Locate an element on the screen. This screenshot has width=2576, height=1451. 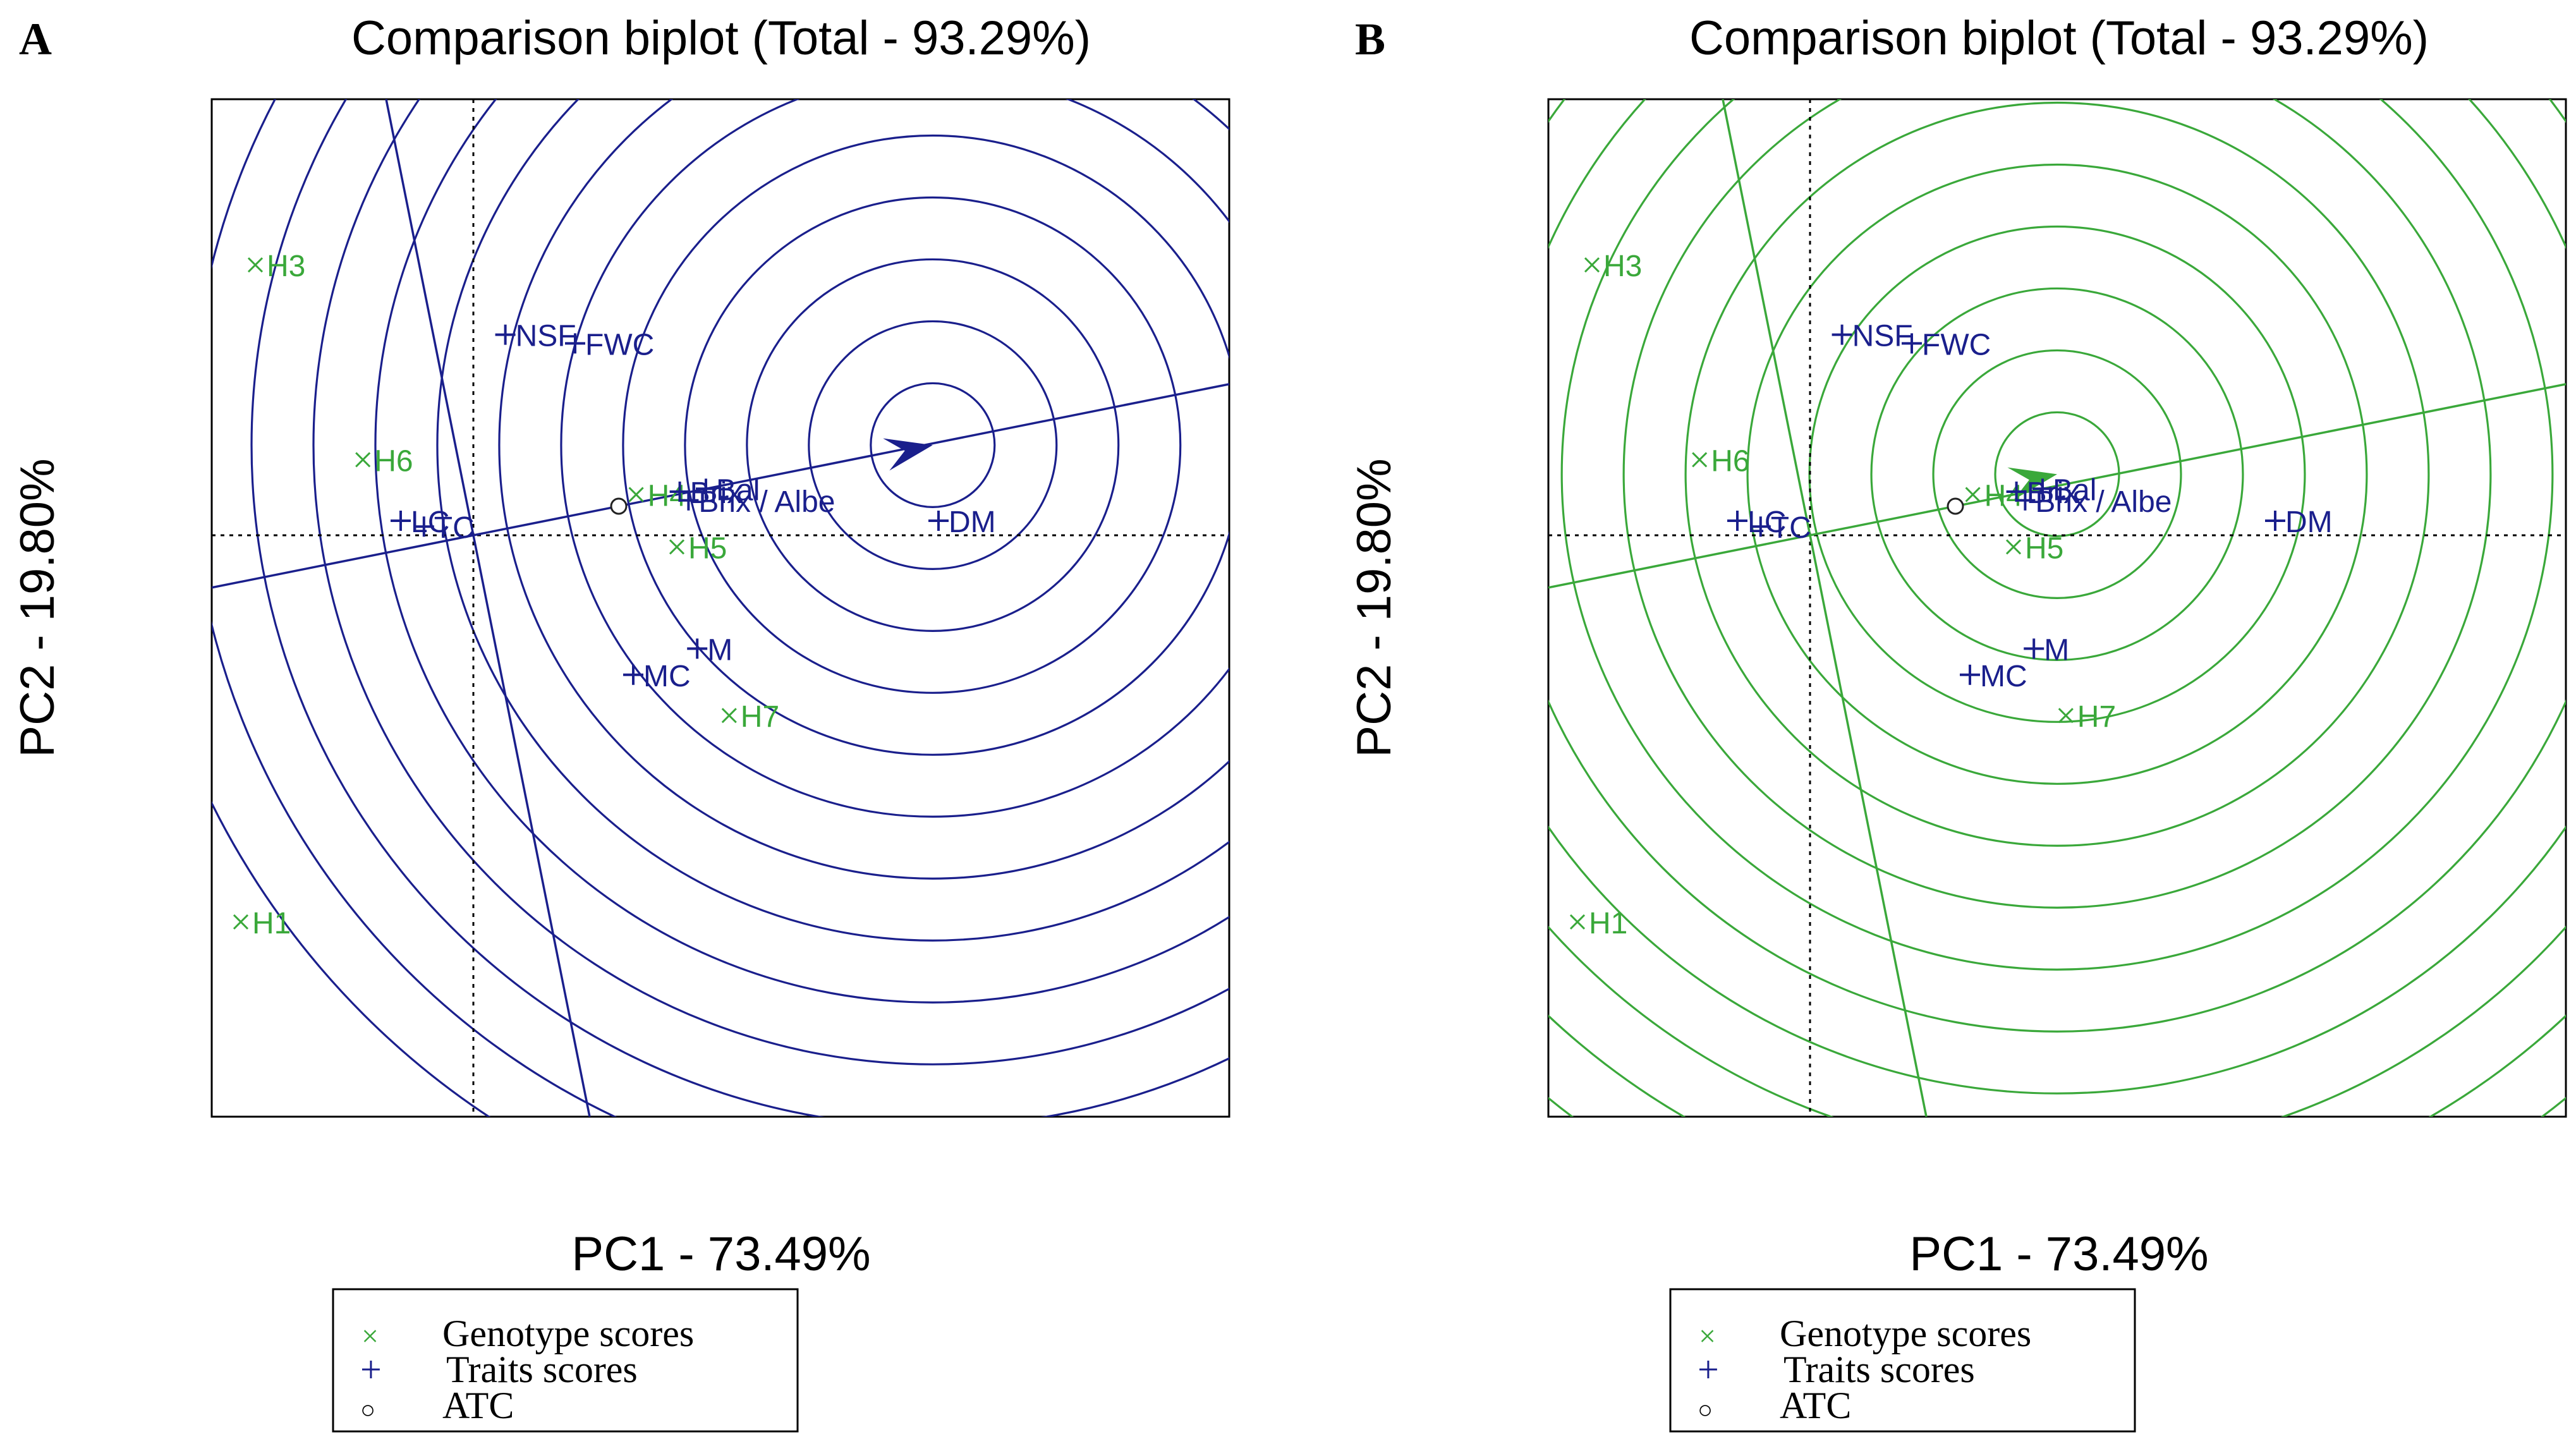
atc-marker-a is located at coordinates (619, 506).